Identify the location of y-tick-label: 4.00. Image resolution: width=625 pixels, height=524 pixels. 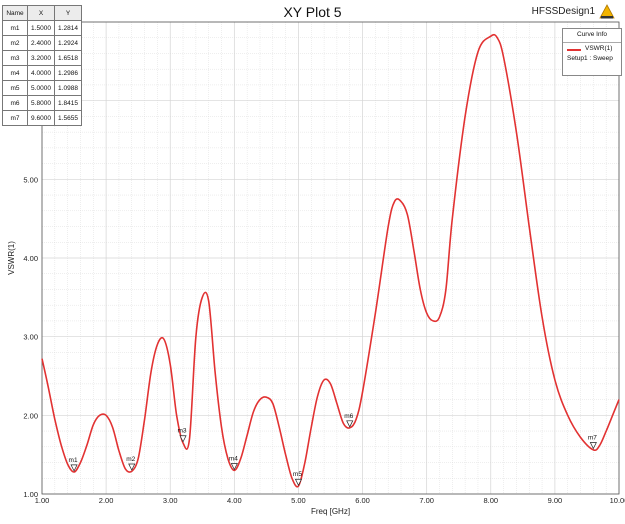
(30, 258).